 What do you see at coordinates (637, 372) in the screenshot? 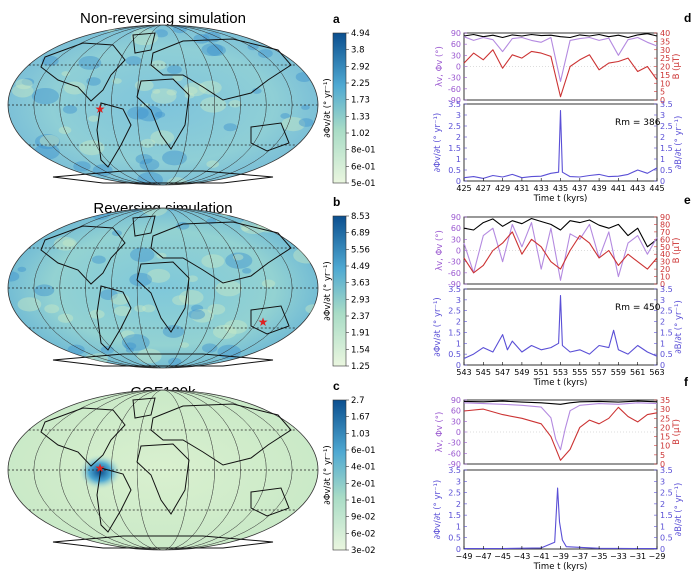
I see `x-tick-label: 561` at bounding box center [637, 372].